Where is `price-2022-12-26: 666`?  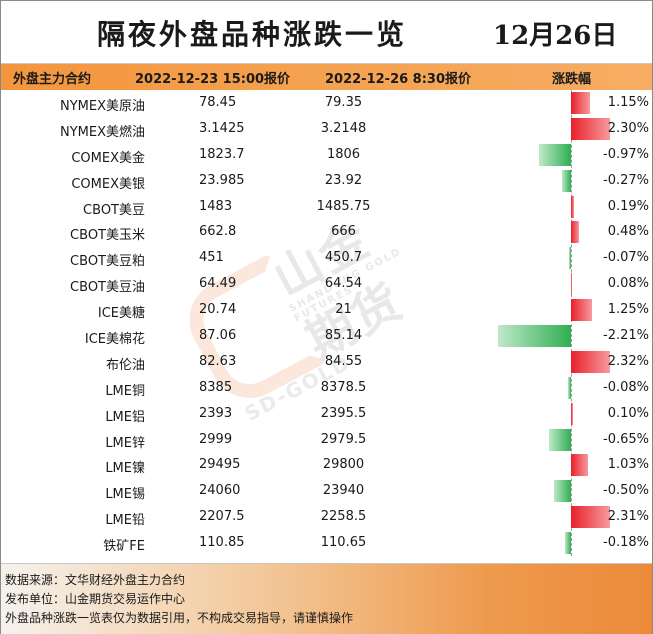 price-2022-12-26: 666 is located at coordinates (343, 232).